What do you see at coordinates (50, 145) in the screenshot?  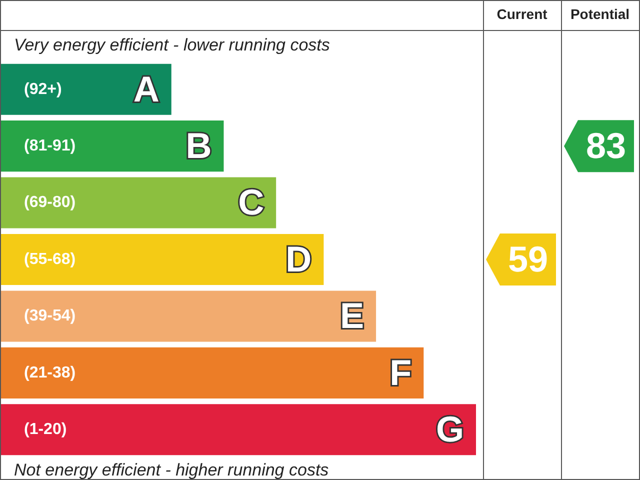 I see `annotation: (81-91)` at bounding box center [50, 145].